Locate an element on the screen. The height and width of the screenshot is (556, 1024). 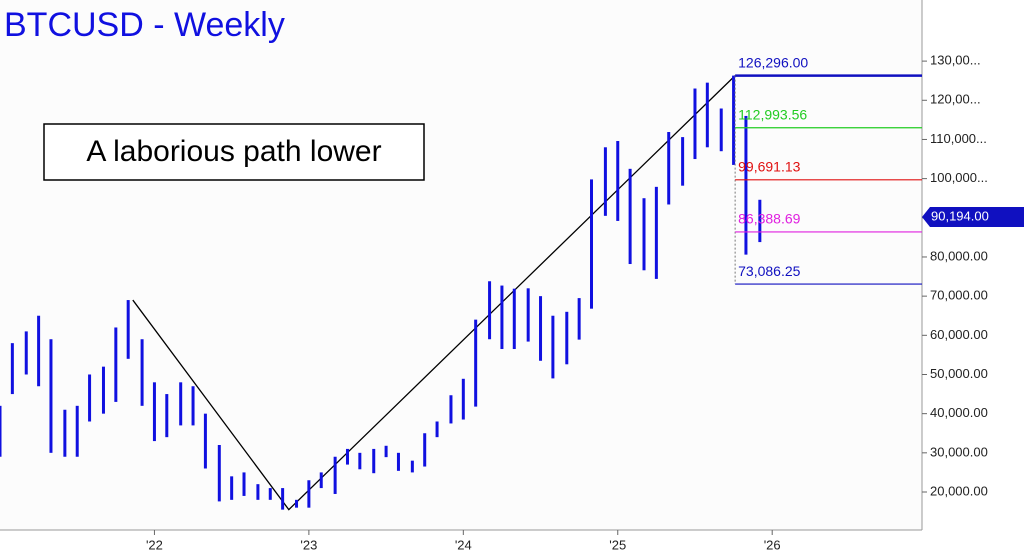
y-tick-label: 60,000.00 is located at coordinates (959, 334).